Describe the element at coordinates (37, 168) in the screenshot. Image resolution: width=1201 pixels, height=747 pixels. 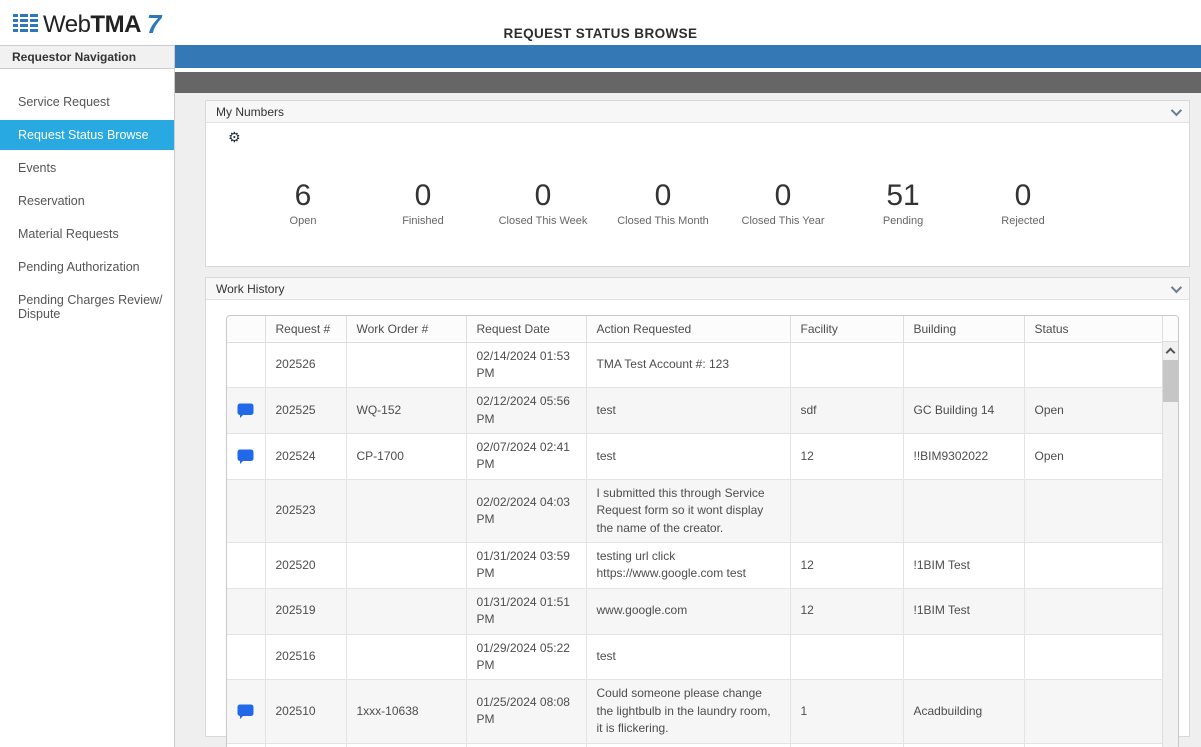
I see `sidebar-item-events: Events` at that location.